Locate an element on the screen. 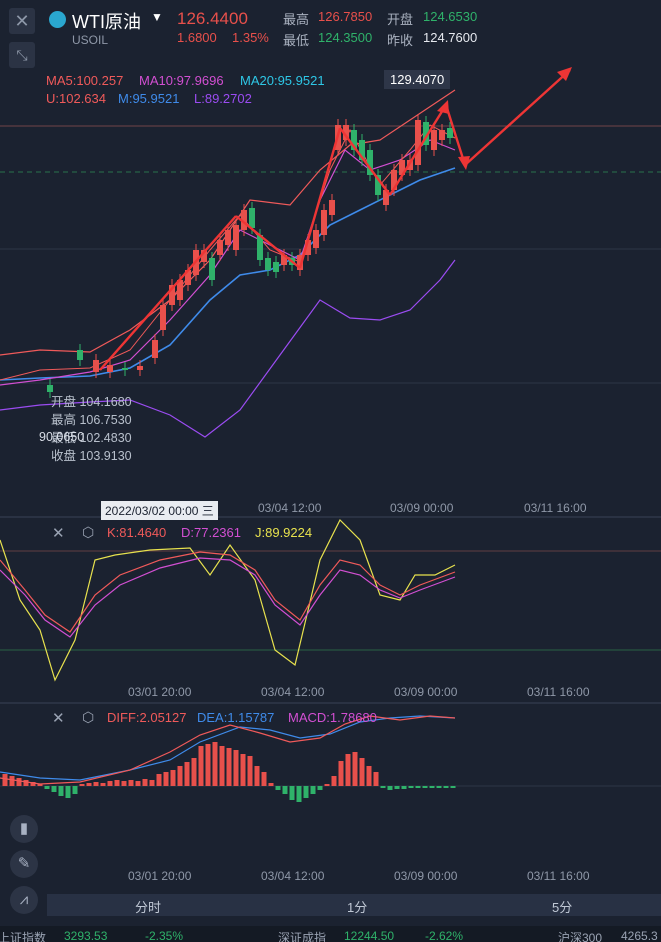  prev-close-value: 124.7600 is located at coordinates (450, 37).